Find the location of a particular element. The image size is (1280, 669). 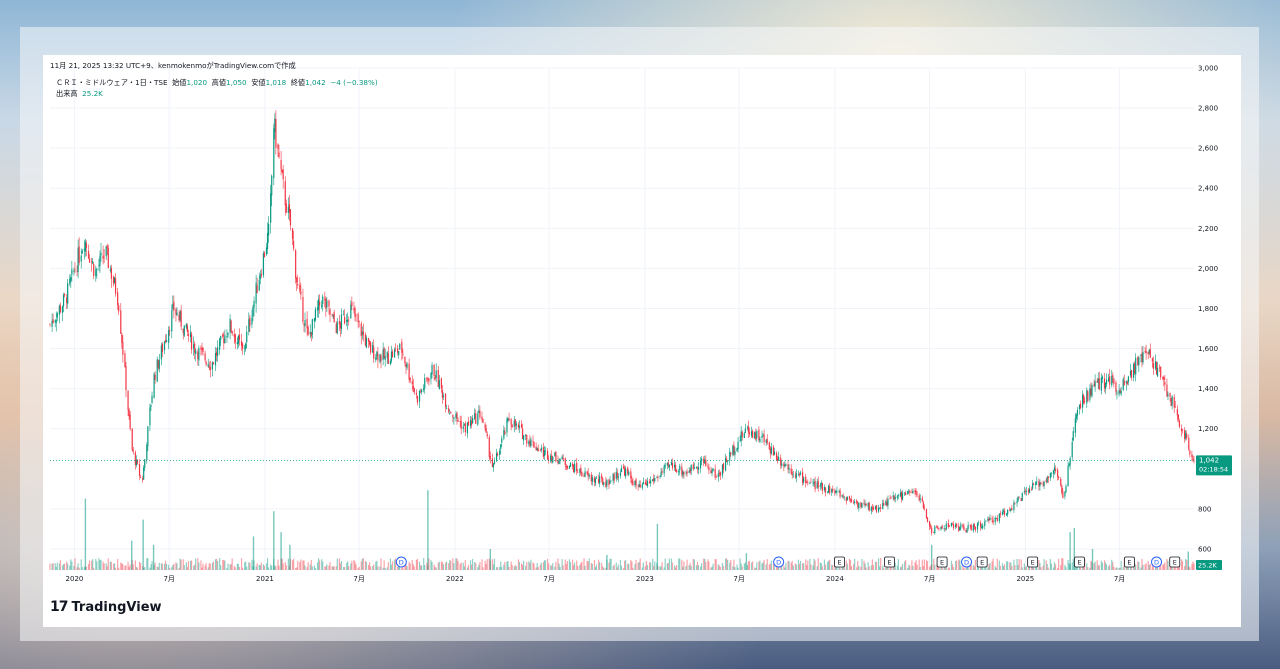

time-axis: 2020 7月 2021 7月 2022 7月 2023 7月 2024 7月 2025 7月 is located at coordinates (596, 579).